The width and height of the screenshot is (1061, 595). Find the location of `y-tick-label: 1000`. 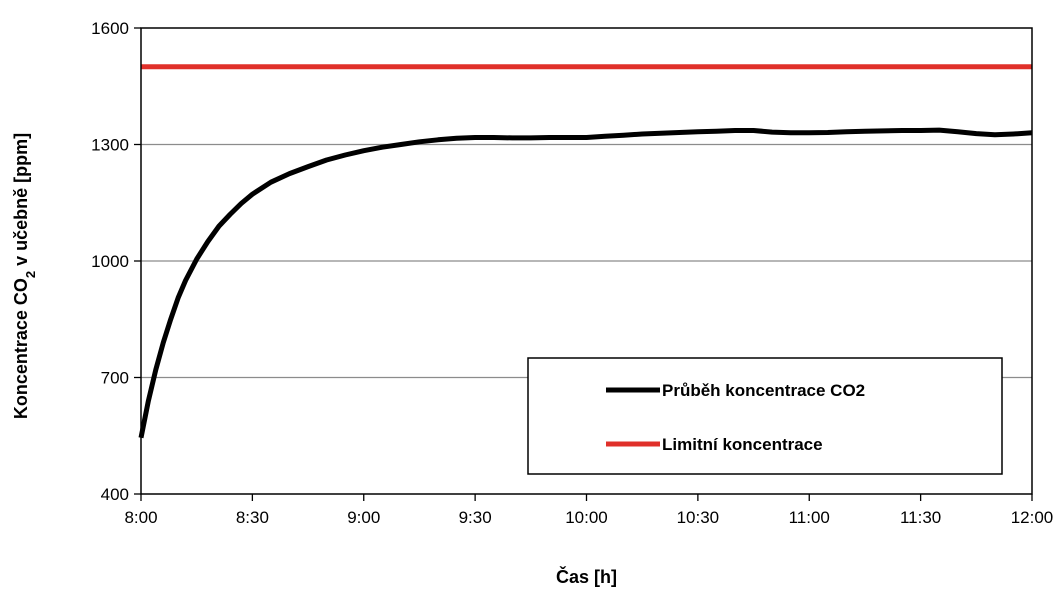

y-tick-label: 1000 is located at coordinates (110, 261).